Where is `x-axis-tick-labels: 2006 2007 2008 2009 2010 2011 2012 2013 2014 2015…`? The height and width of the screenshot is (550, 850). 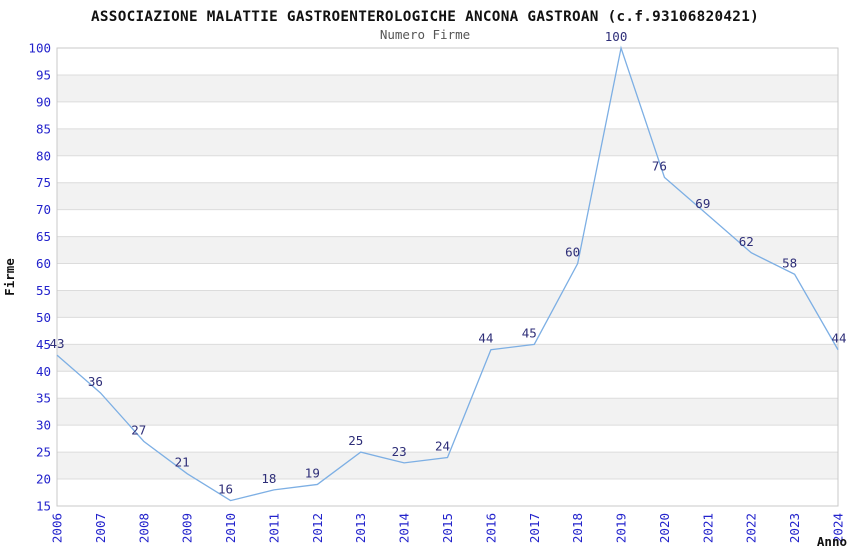
x-axis-tick-labels: 2006 2007 2008 2009 2010 2011 2012 2013 2014 2015… is located at coordinates (448, 528).